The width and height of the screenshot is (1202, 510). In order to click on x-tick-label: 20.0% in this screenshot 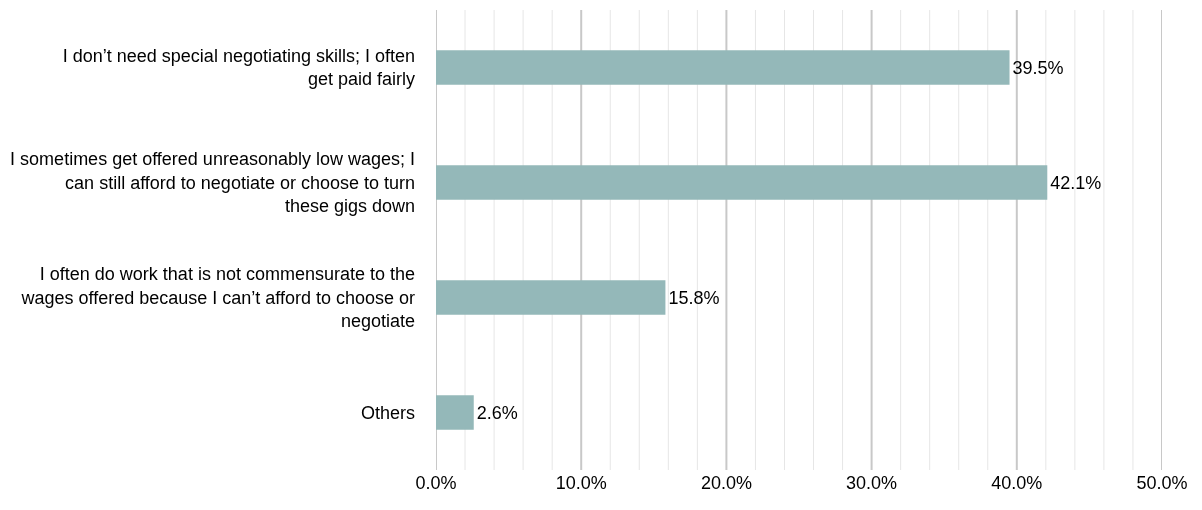, I will do `click(726, 483)`.